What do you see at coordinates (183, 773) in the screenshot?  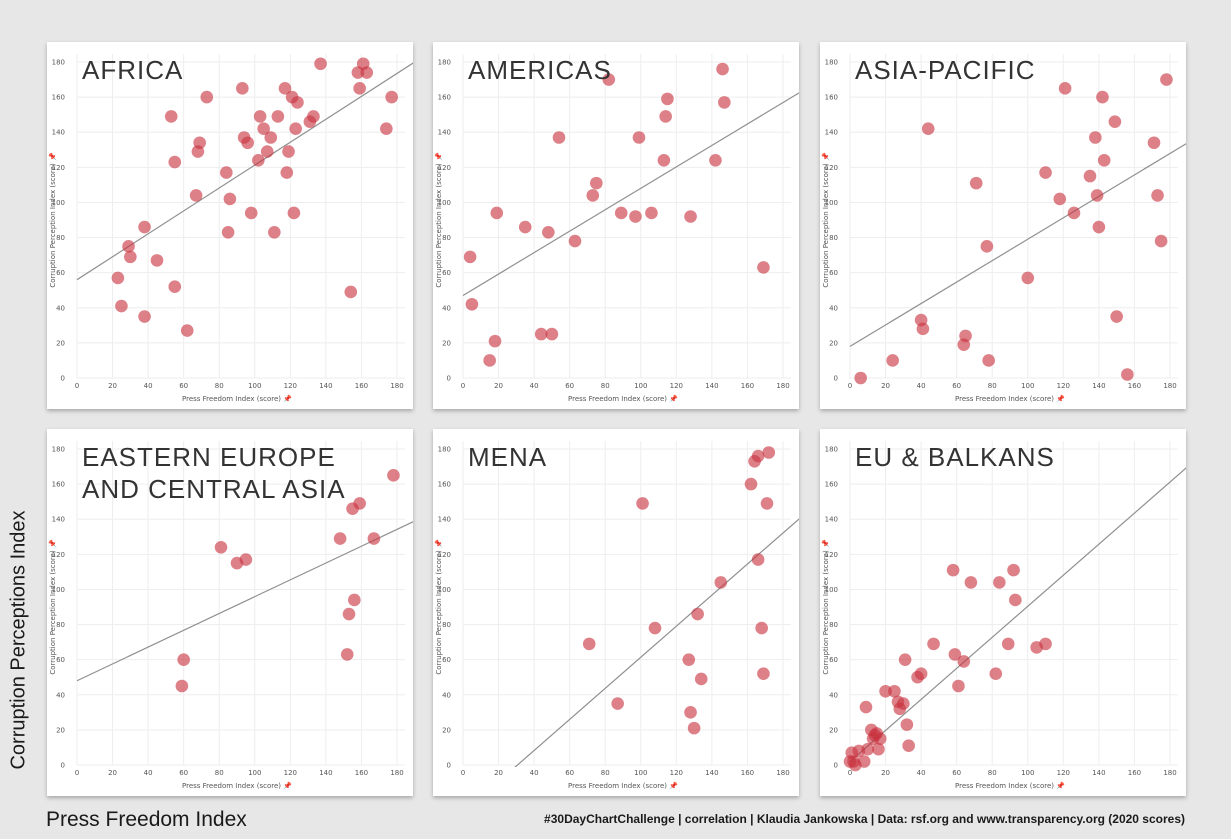 I see `x-tick-label: 60` at bounding box center [183, 773].